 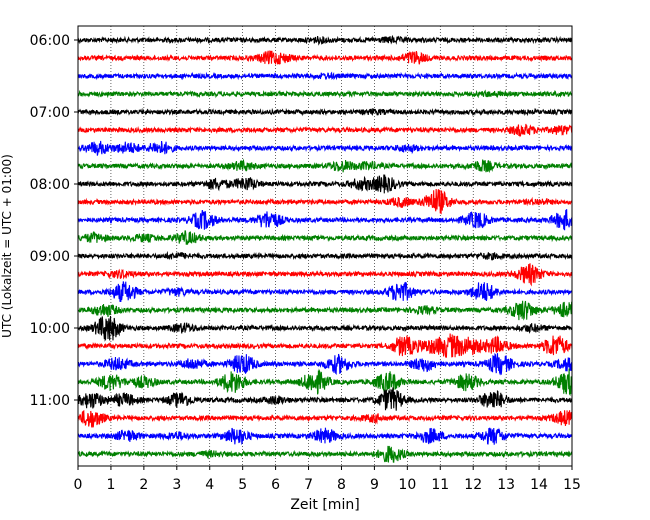 I want to click on x-tick-label: 7, so click(x=308, y=485).